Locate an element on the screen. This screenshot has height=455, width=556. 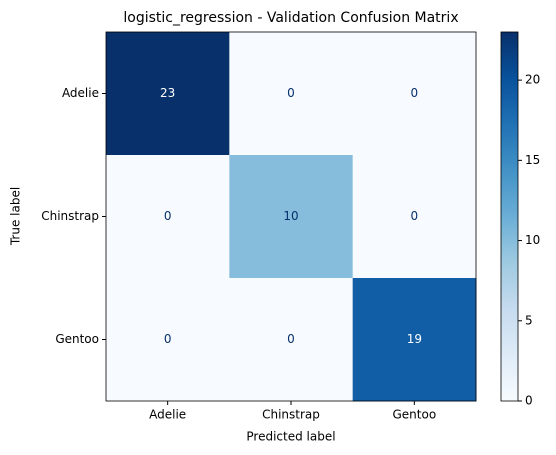
cell-label: 10 is located at coordinates (290, 216).